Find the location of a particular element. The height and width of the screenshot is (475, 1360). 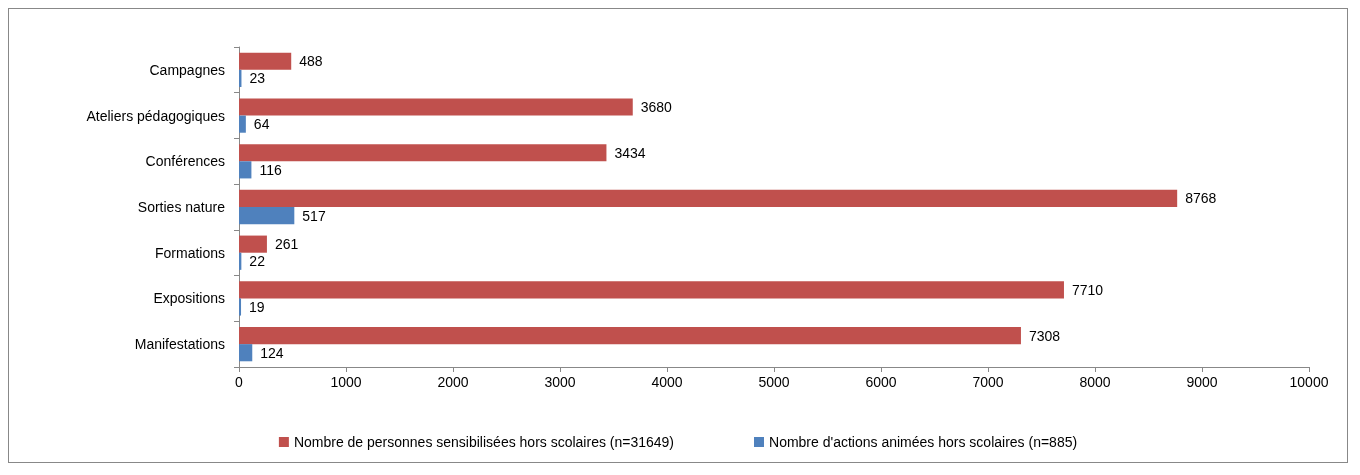

data-label: 261 is located at coordinates (286, 244).